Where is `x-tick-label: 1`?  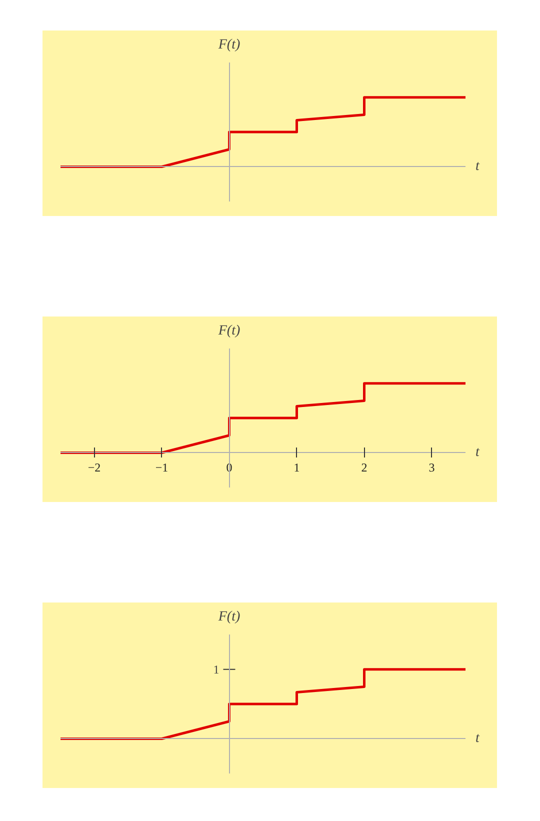
x-tick-label: 1 is located at coordinates (297, 467).